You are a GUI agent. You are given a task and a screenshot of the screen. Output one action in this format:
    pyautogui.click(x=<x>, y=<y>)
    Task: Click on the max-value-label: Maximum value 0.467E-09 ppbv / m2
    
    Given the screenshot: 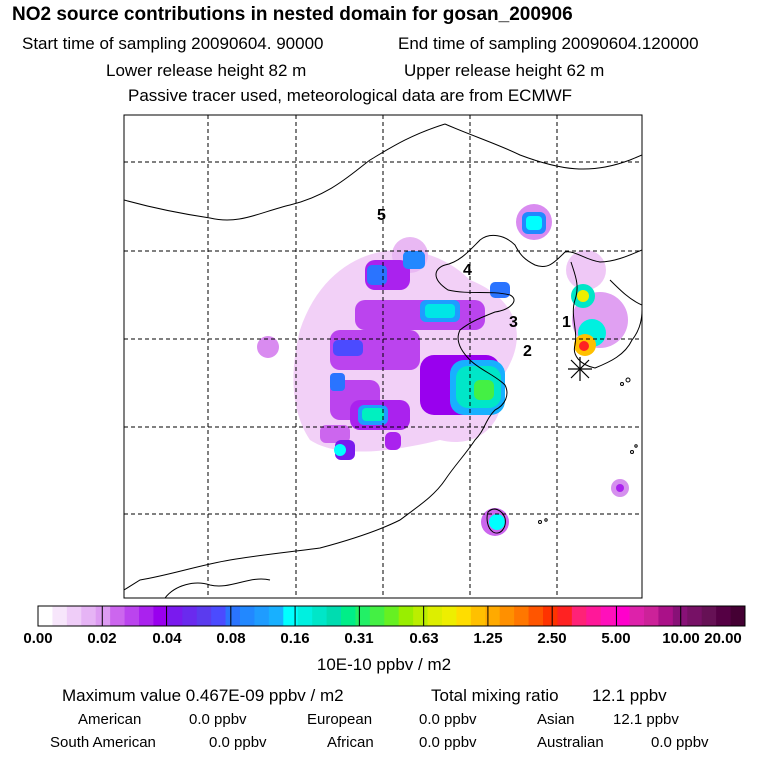 What is the action you would take?
    pyautogui.click(x=203, y=695)
    